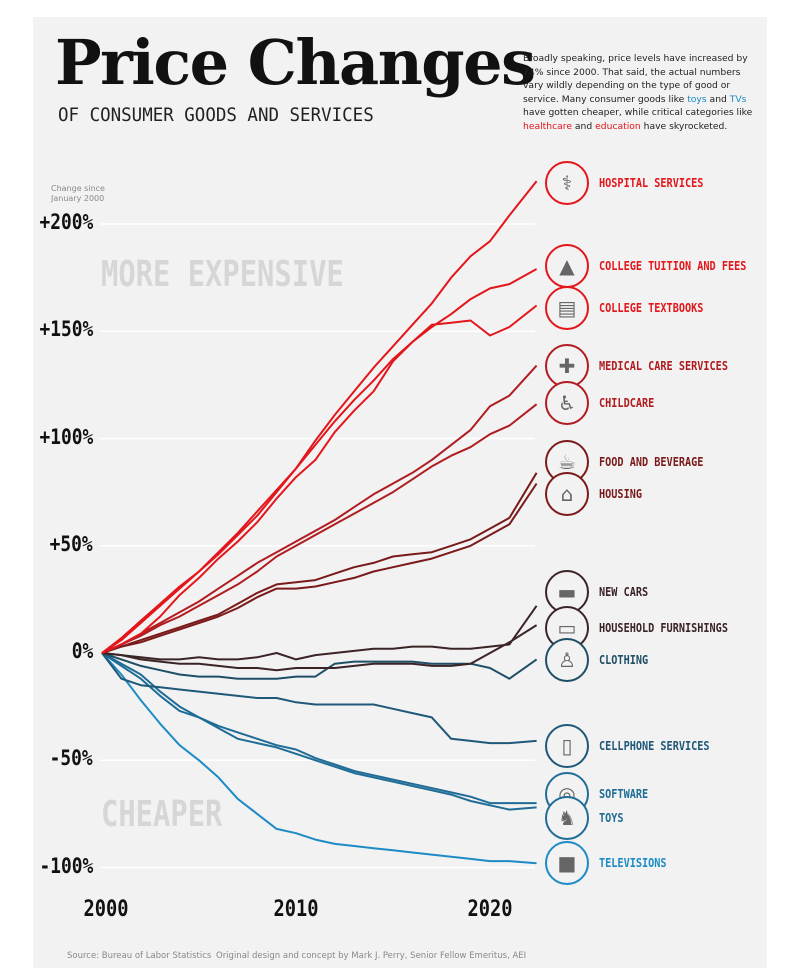 Image resolution: width=800 pixels, height=968 pixels. What do you see at coordinates (567, 266) in the screenshot?
I see `graduation-cap-icon: ▲` at bounding box center [567, 266].